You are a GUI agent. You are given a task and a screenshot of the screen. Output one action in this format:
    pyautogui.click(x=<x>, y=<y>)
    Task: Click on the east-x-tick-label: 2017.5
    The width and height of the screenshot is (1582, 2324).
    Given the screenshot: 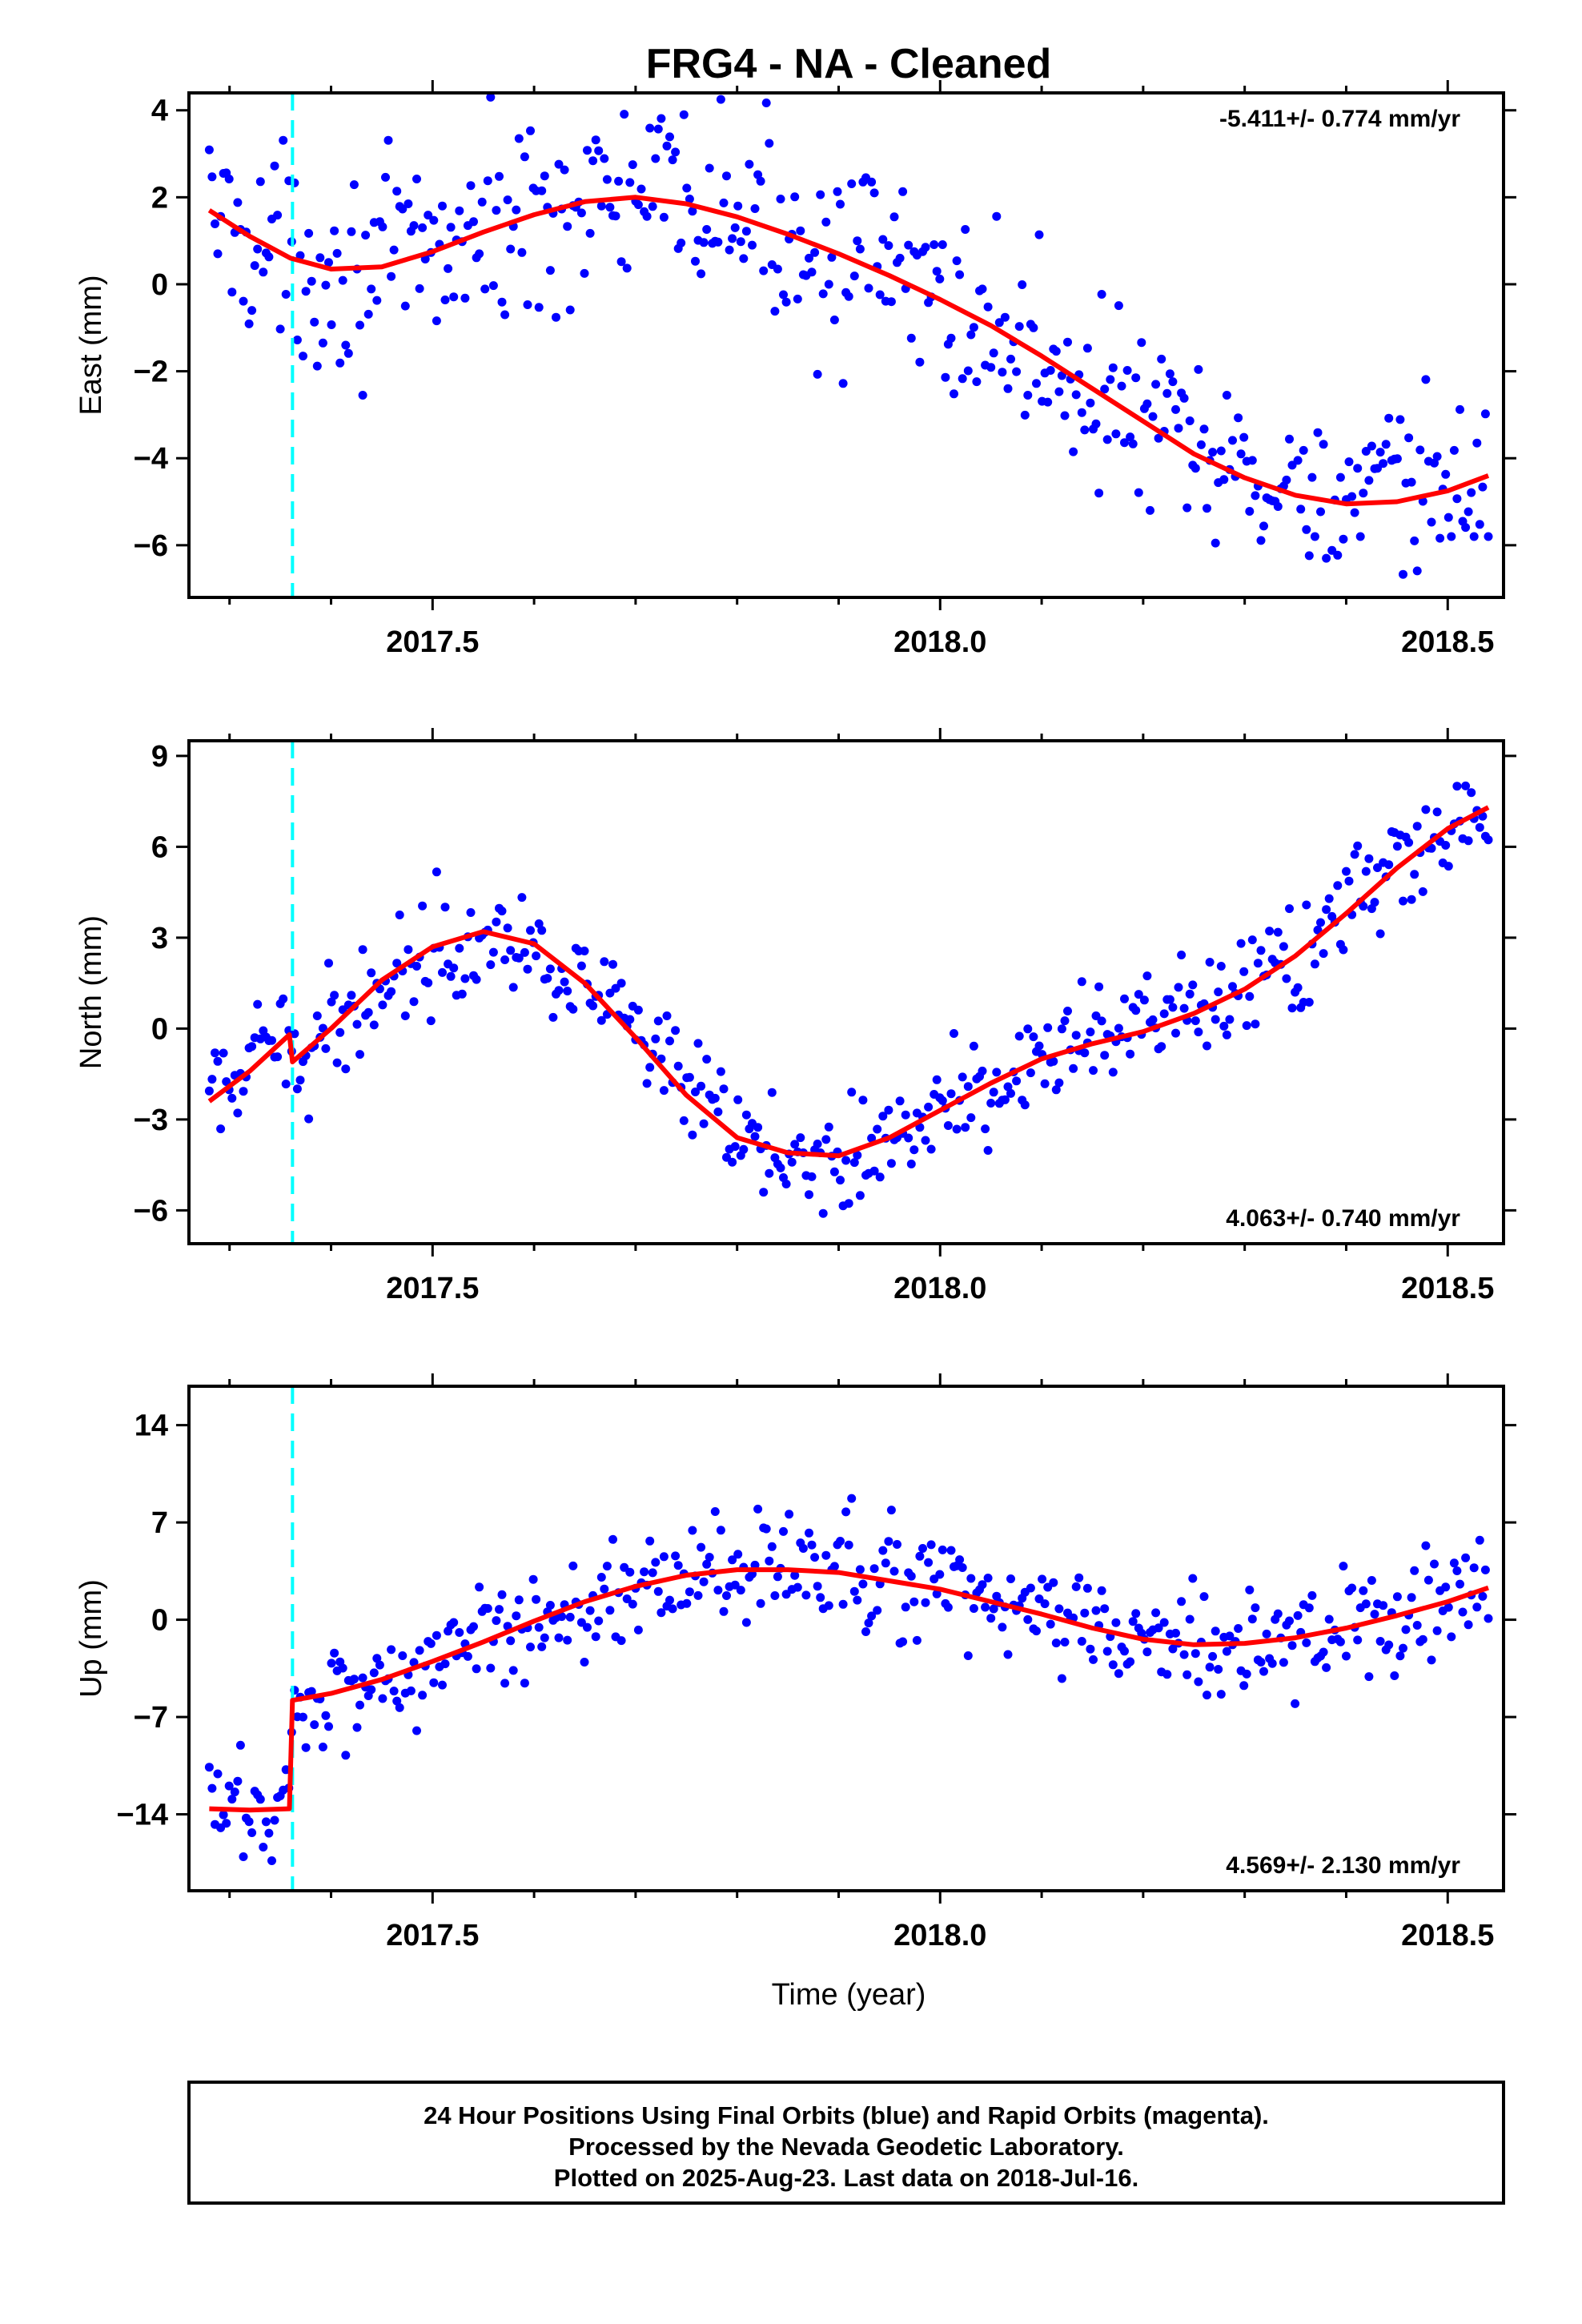 What is the action you would take?
    pyautogui.click(x=432, y=642)
    